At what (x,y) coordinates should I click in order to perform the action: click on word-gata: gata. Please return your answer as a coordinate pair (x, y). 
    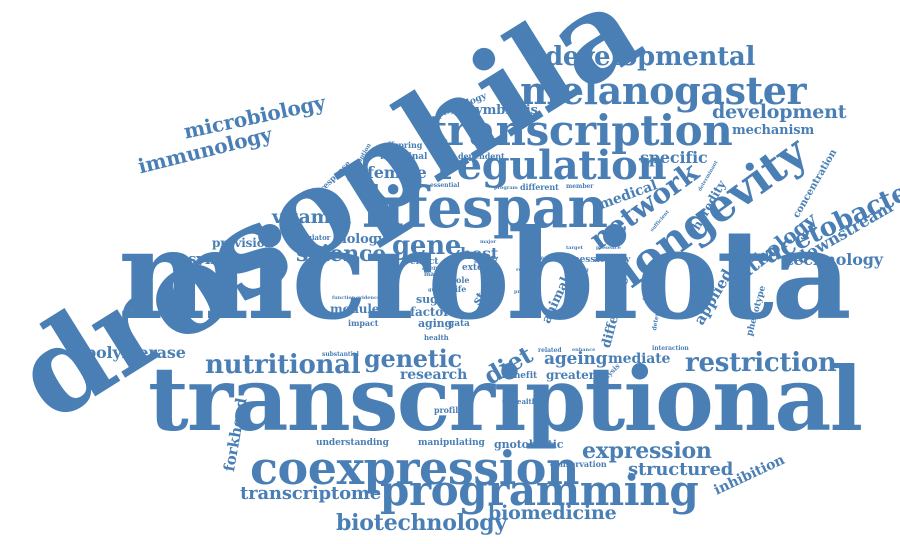
    Looking at the image, I should click on (459, 324).